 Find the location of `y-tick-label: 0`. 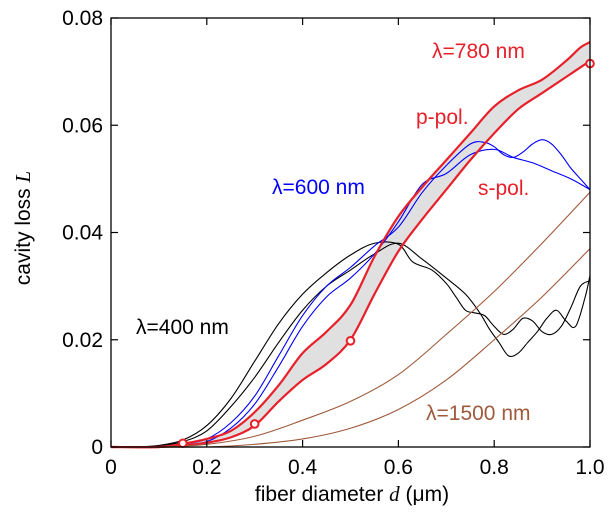

y-tick-label: 0 is located at coordinates (97, 447).